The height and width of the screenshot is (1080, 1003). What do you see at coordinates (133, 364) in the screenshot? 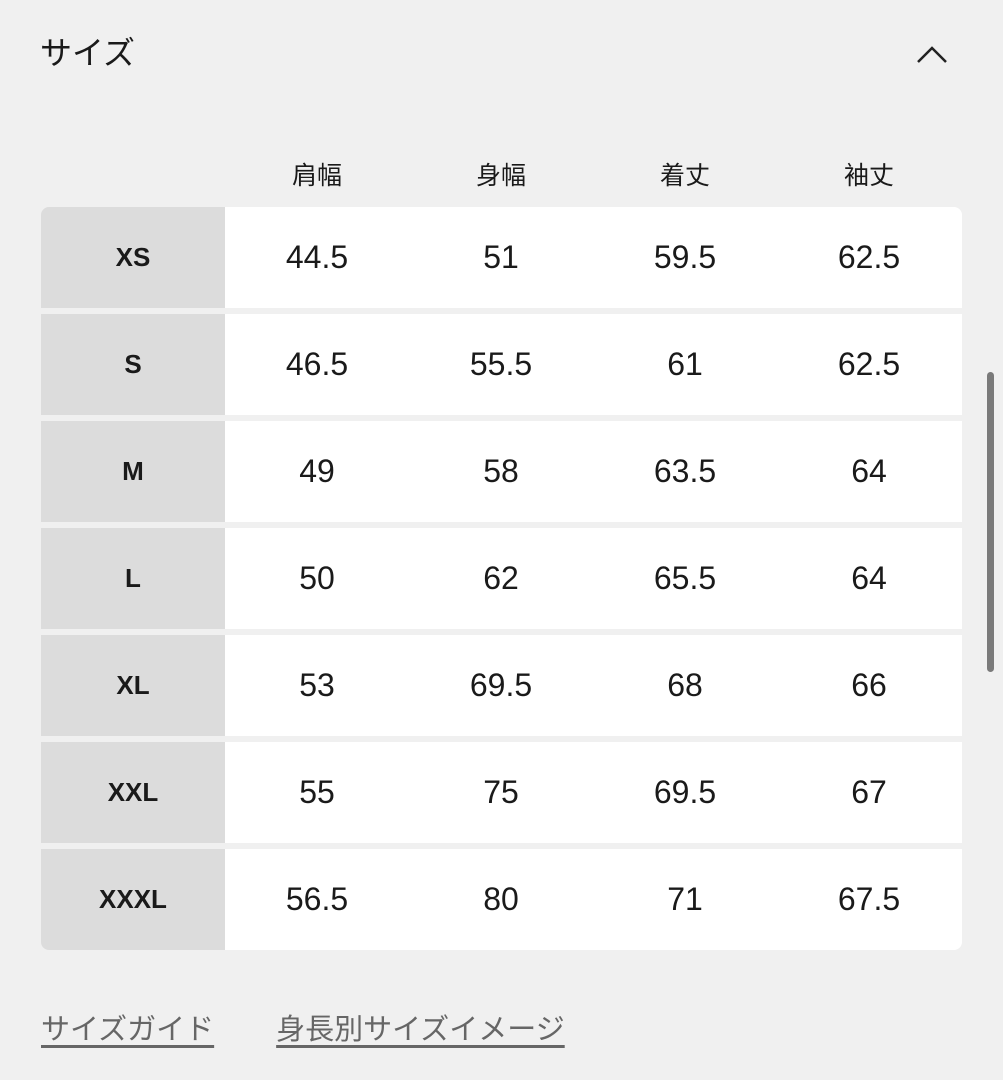
I see `size-label: S` at bounding box center [133, 364].